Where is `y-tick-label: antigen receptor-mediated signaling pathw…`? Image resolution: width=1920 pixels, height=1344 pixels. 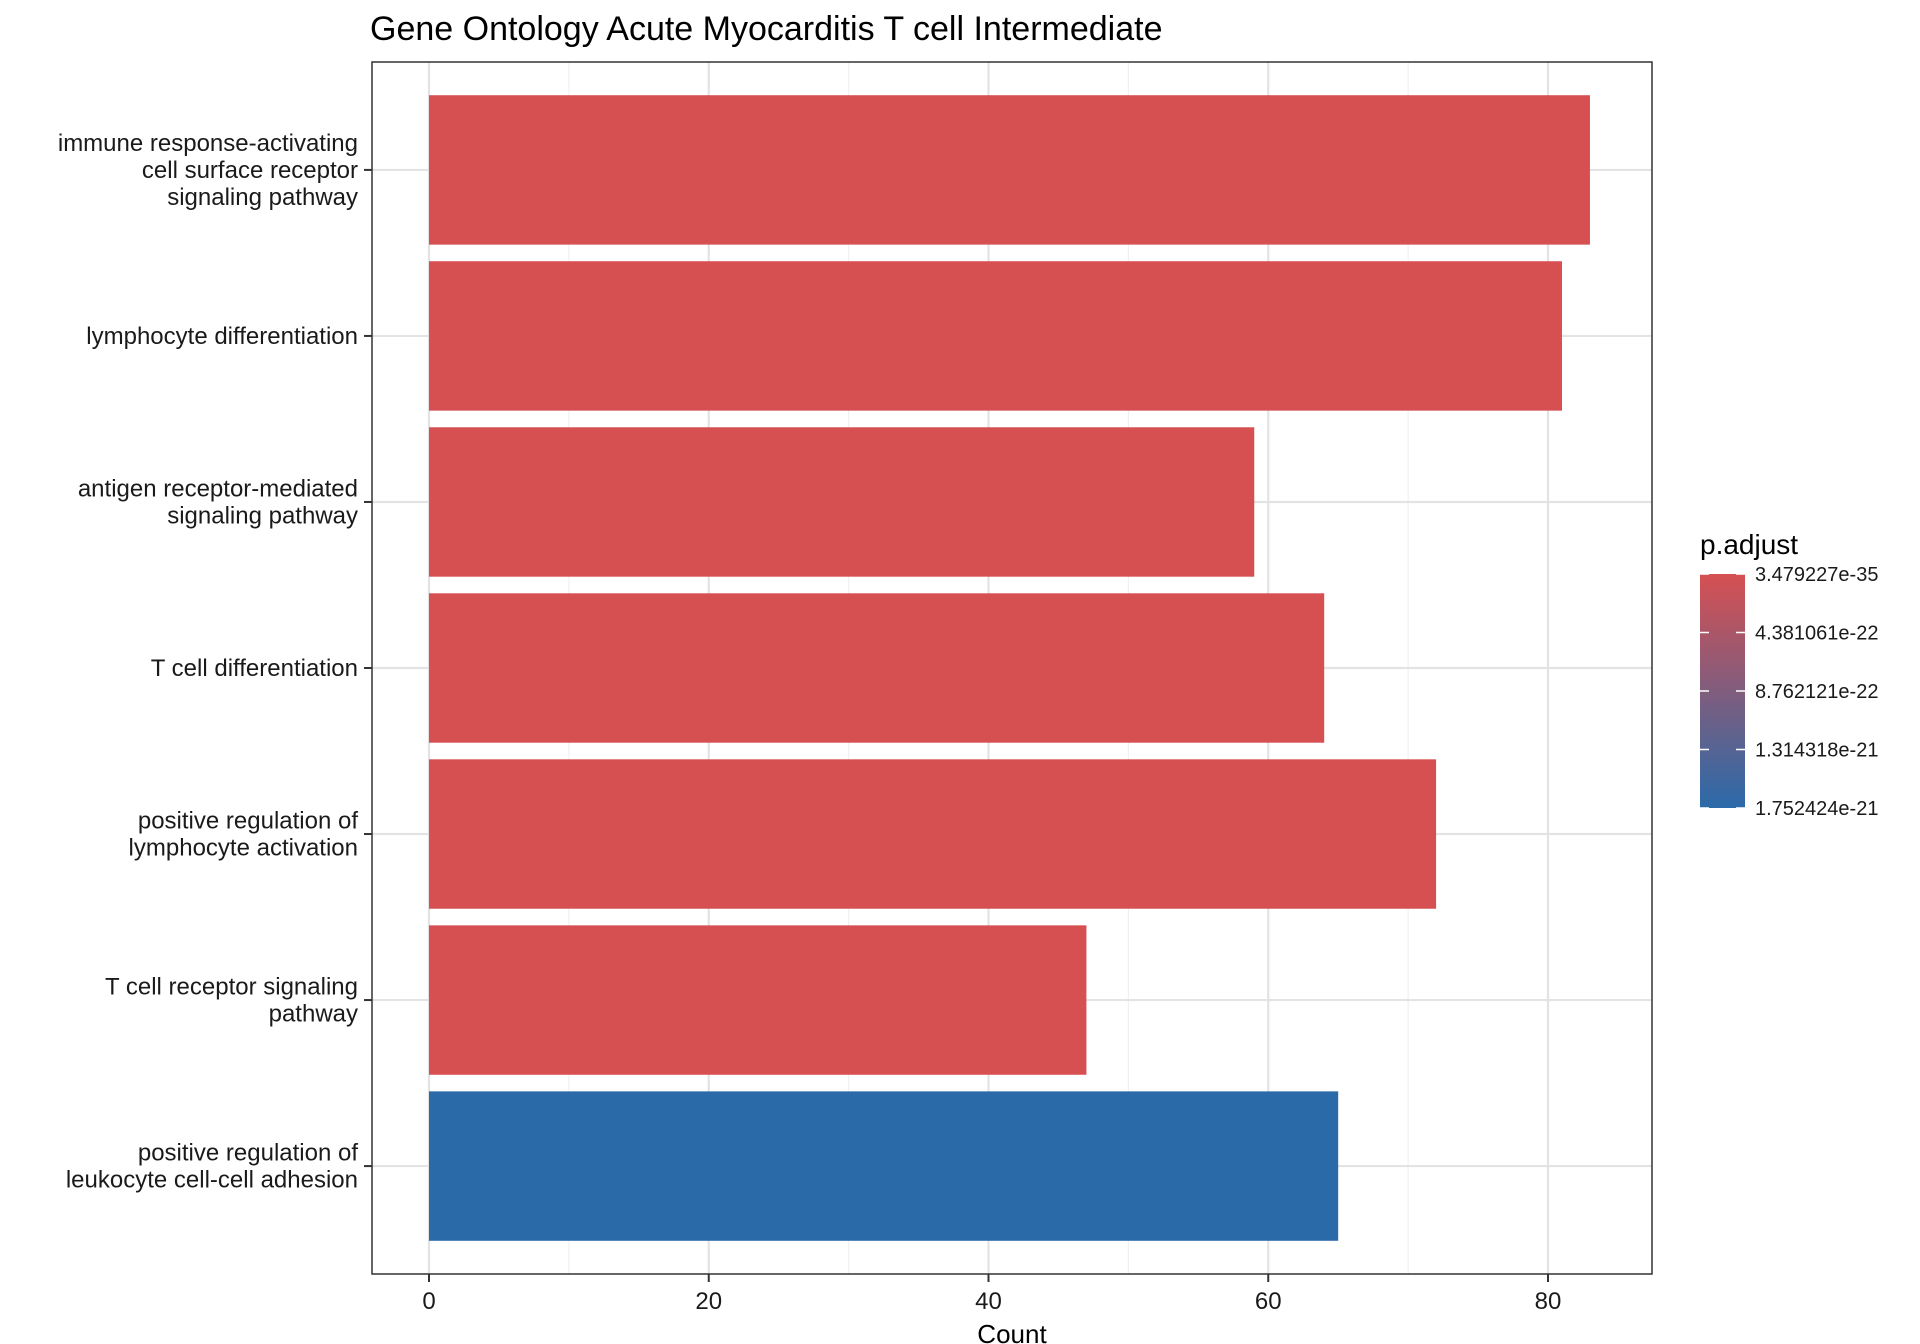
y-tick-label: antigen receptor-mediated signaling pathw… is located at coordinates (218, 502).